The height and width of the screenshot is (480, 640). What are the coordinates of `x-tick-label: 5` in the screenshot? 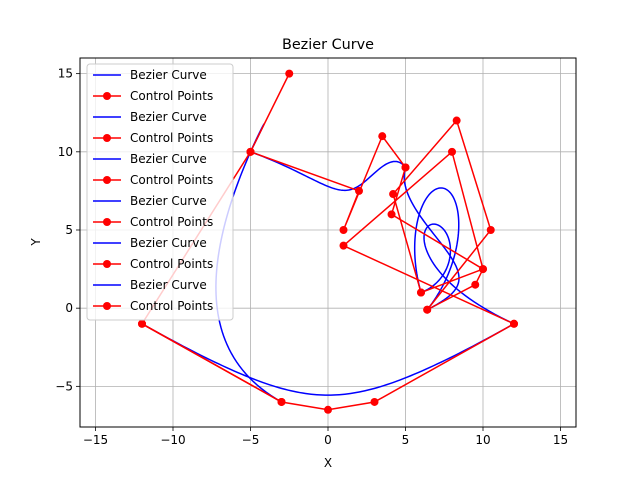 It's located at (406, 440).